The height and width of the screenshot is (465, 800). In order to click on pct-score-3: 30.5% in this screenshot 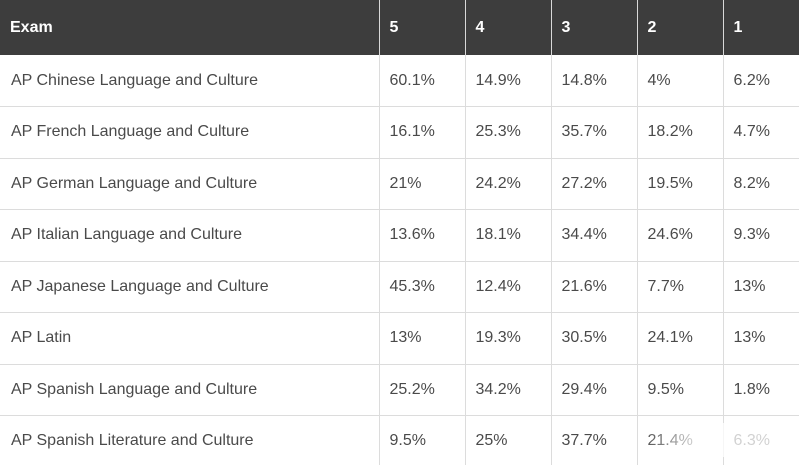, I will do `click(594, 338)`.